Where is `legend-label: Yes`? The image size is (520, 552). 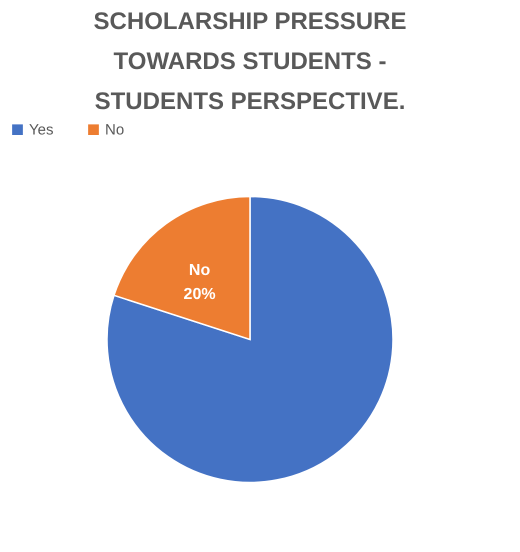
legend-label: Yes is located at coordinates (41, 130).